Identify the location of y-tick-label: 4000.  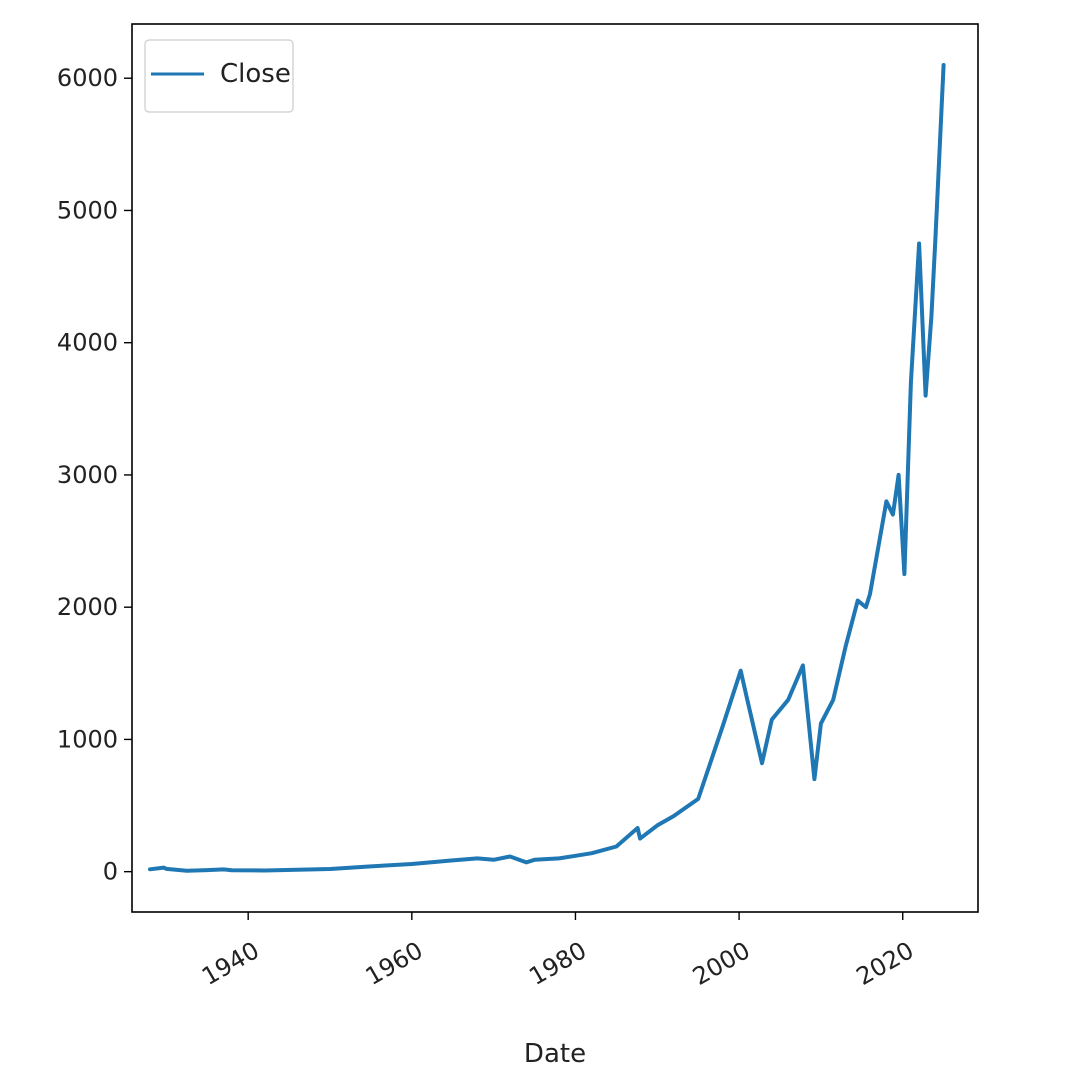
(87, 343).